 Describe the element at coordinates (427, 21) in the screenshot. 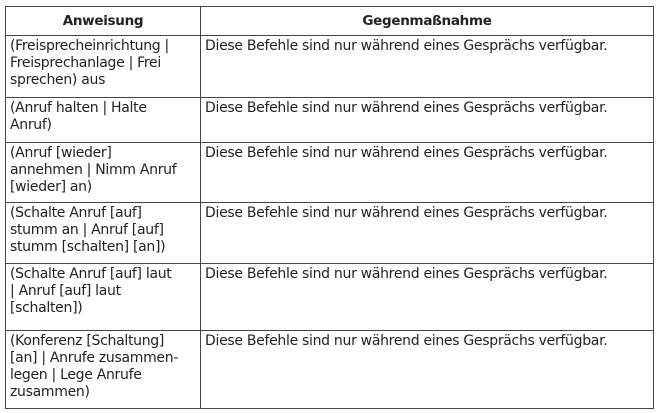

I see `header-action: Gegenmaßnahme` at that location.